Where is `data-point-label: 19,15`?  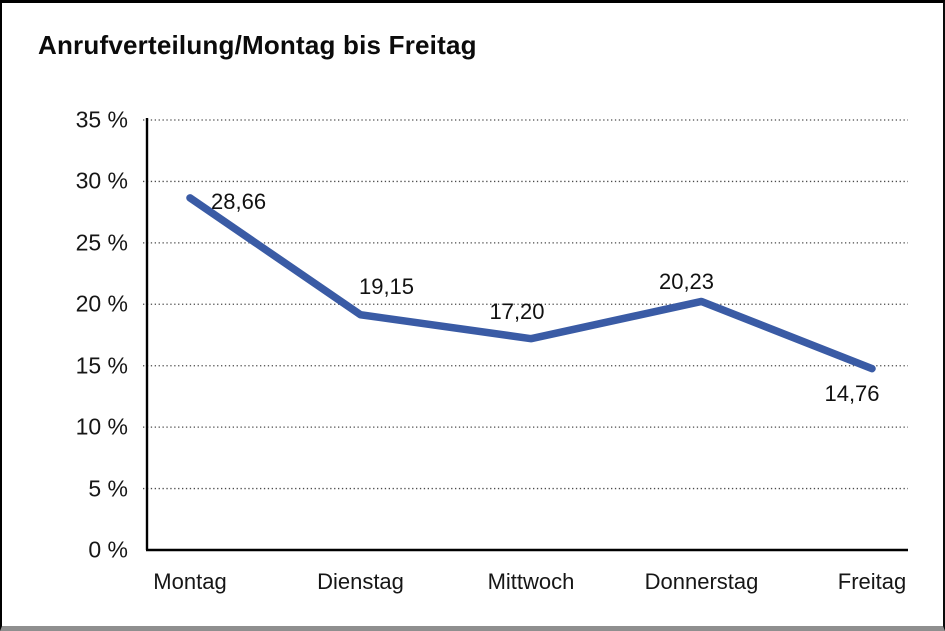
data-point-label: 19,15 is located at coordinates (386, 286).